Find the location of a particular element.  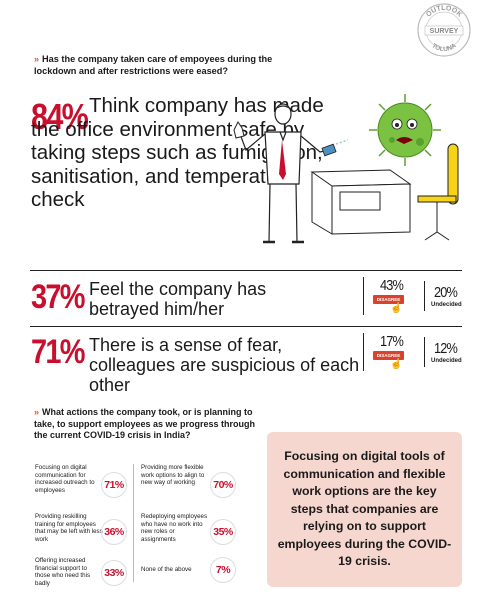

desk is located at coordinates (361, 202).